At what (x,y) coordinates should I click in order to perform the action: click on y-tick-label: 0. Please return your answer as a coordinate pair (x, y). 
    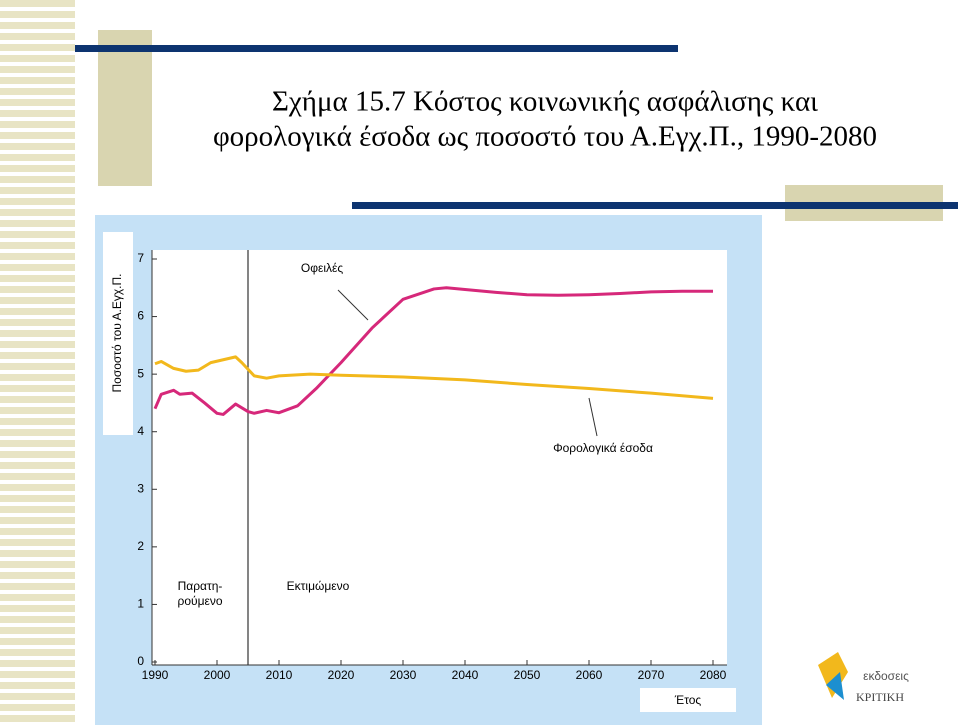
    Looking at the image, I should click on (140, 661).